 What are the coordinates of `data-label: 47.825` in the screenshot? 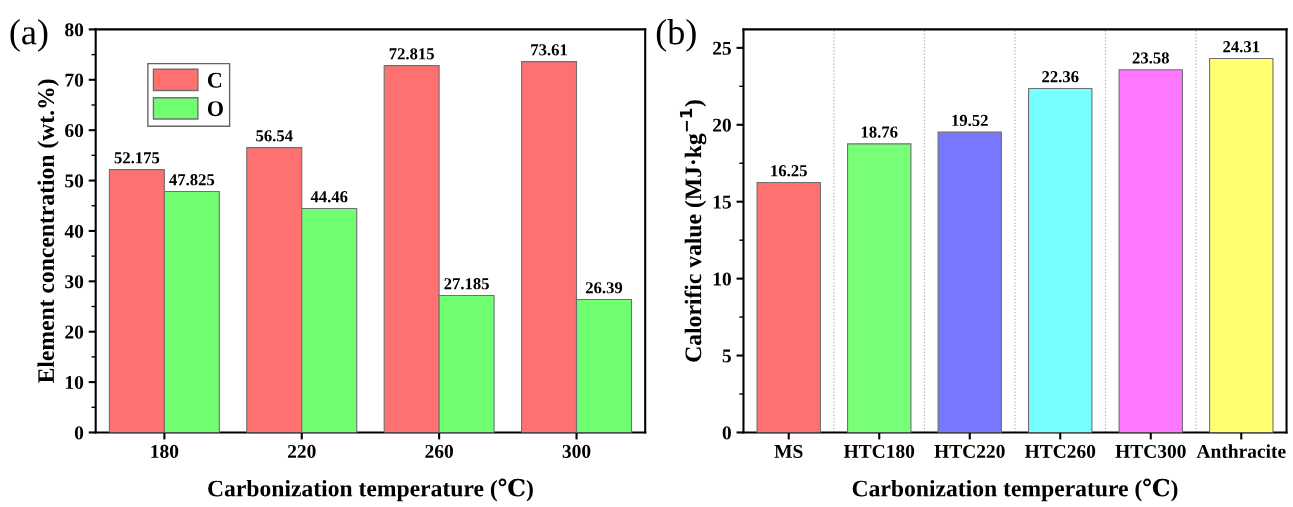 It's located at (192, 180).